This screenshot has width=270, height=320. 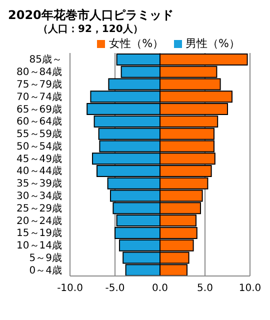 I want to click on y-tick-label: 45～49歳, so click(x=39, y=158).